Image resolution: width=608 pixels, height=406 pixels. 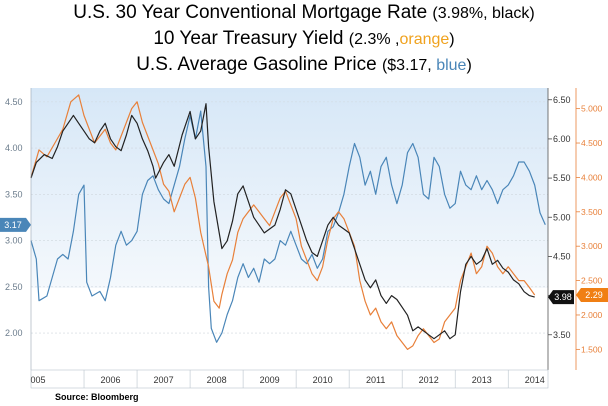 I want to click on y-right-black-tick-label: 4.50, so click(x=562, y=256).